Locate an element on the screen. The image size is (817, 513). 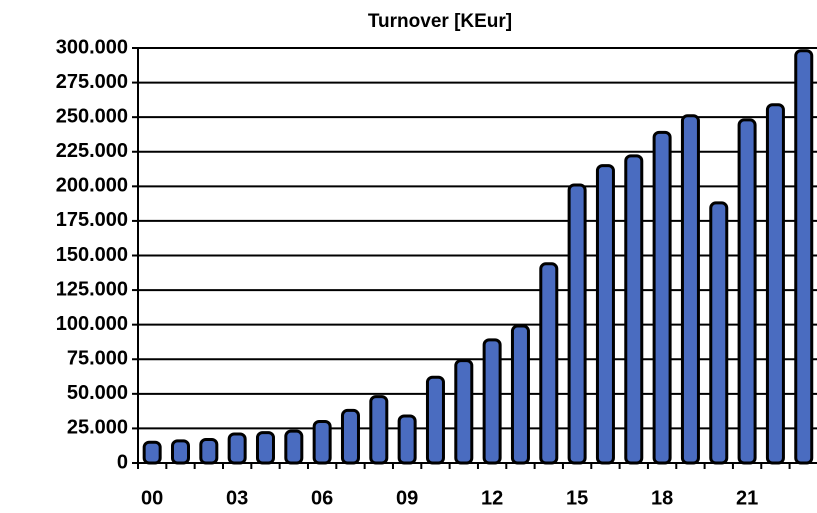
y-tick-label: 50.000 is located at coordinates (97, 393).